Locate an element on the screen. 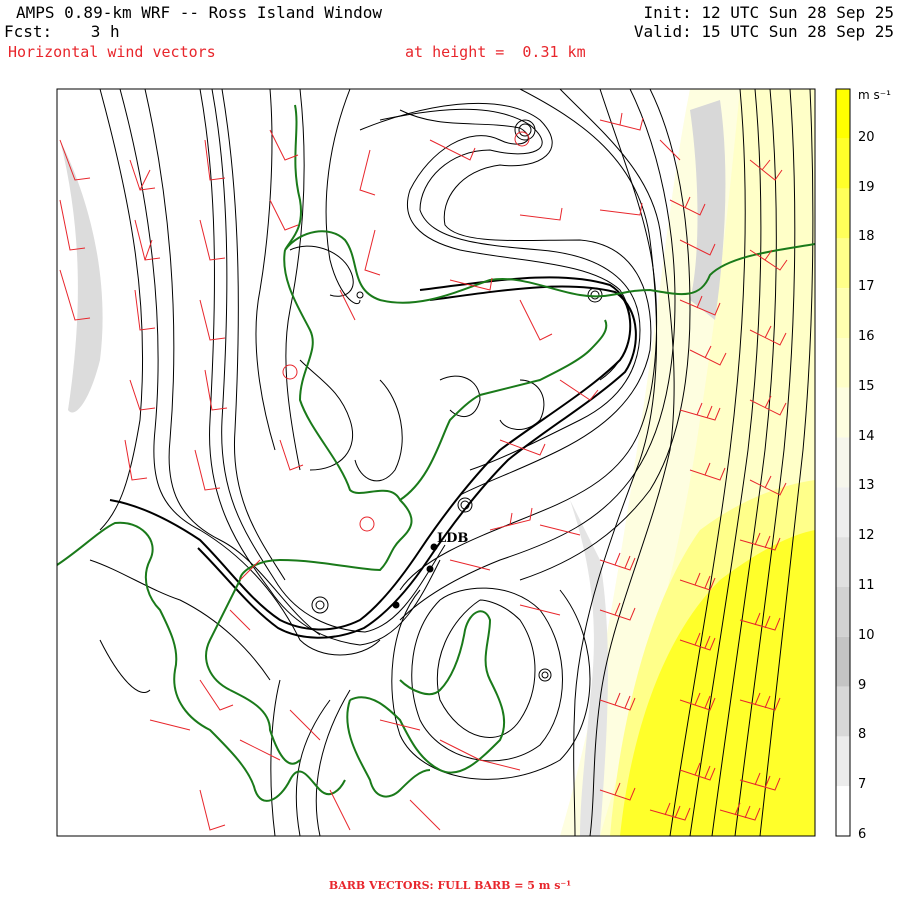 The width and height of the screenshot is (900, 900). colorbar-frame is located at coordinates (843, 462).